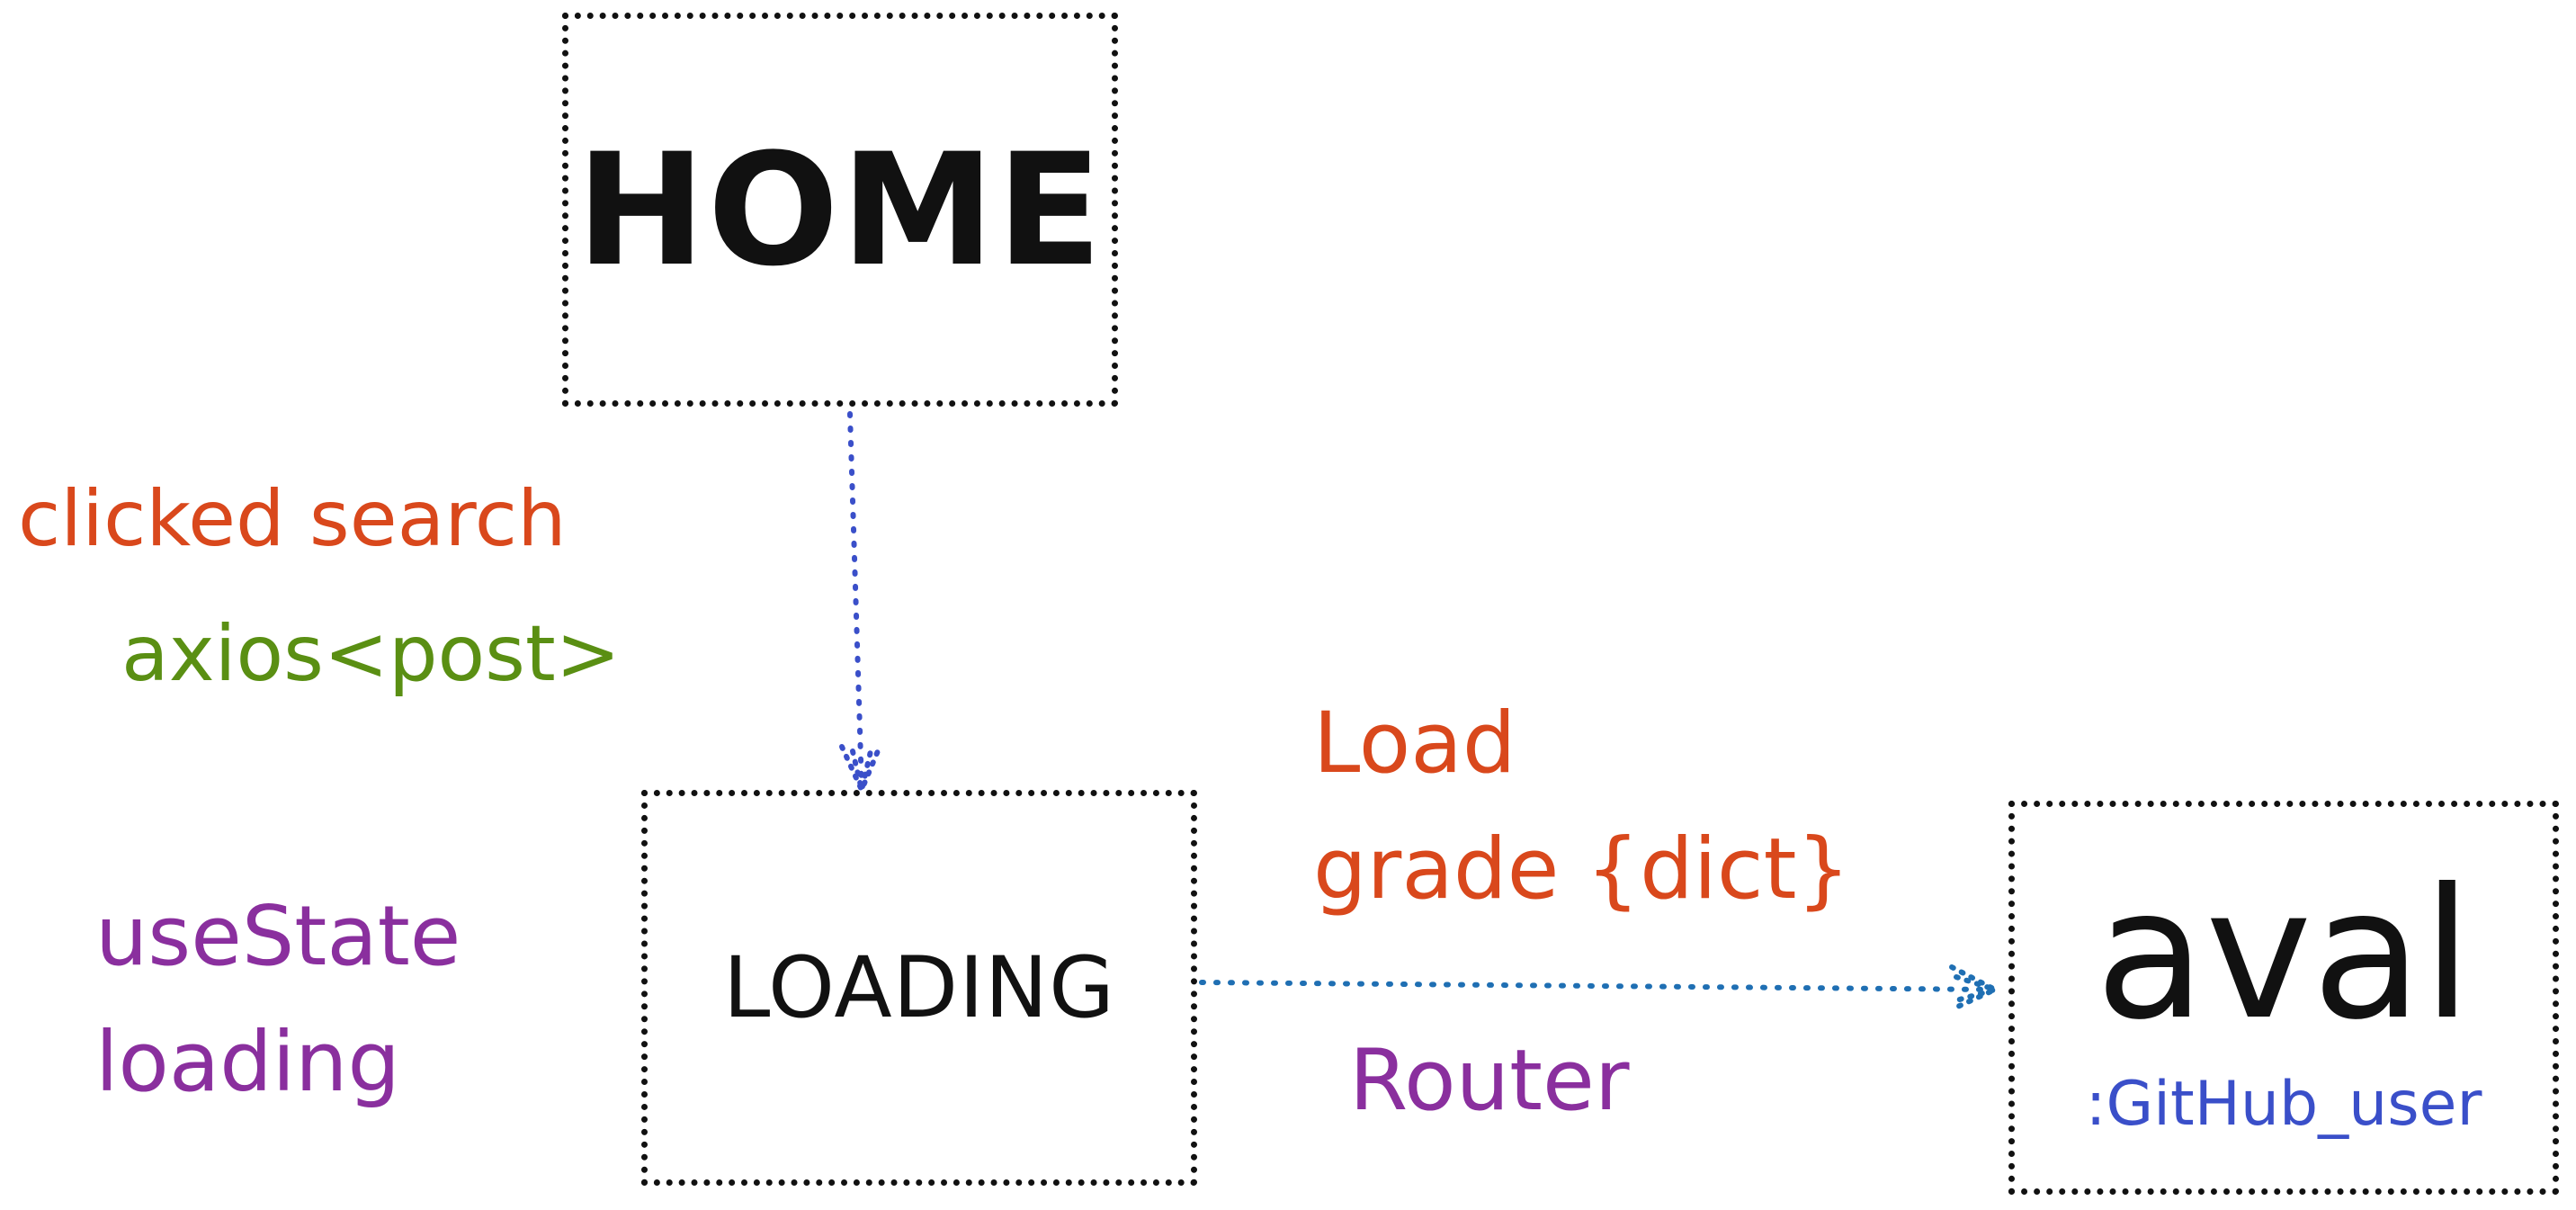  Describe the element at coordinates (1602, 988) in the screenshot. I see `arrow-loading-to-aval` at that location.